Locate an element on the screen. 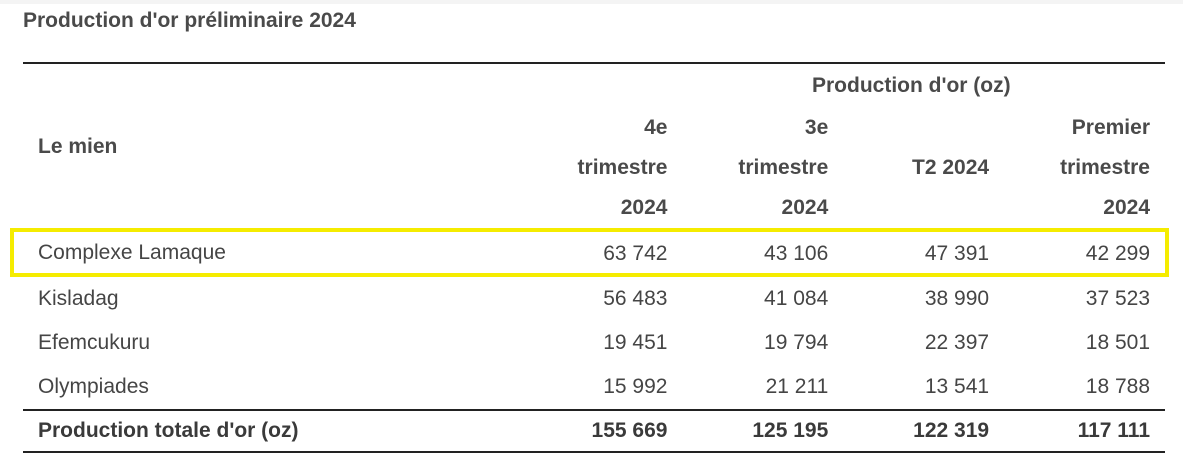 Image resolution: width=1183 pixels, height=457 pixels. production-value: 19 794 is located at coordinates (796, 342).